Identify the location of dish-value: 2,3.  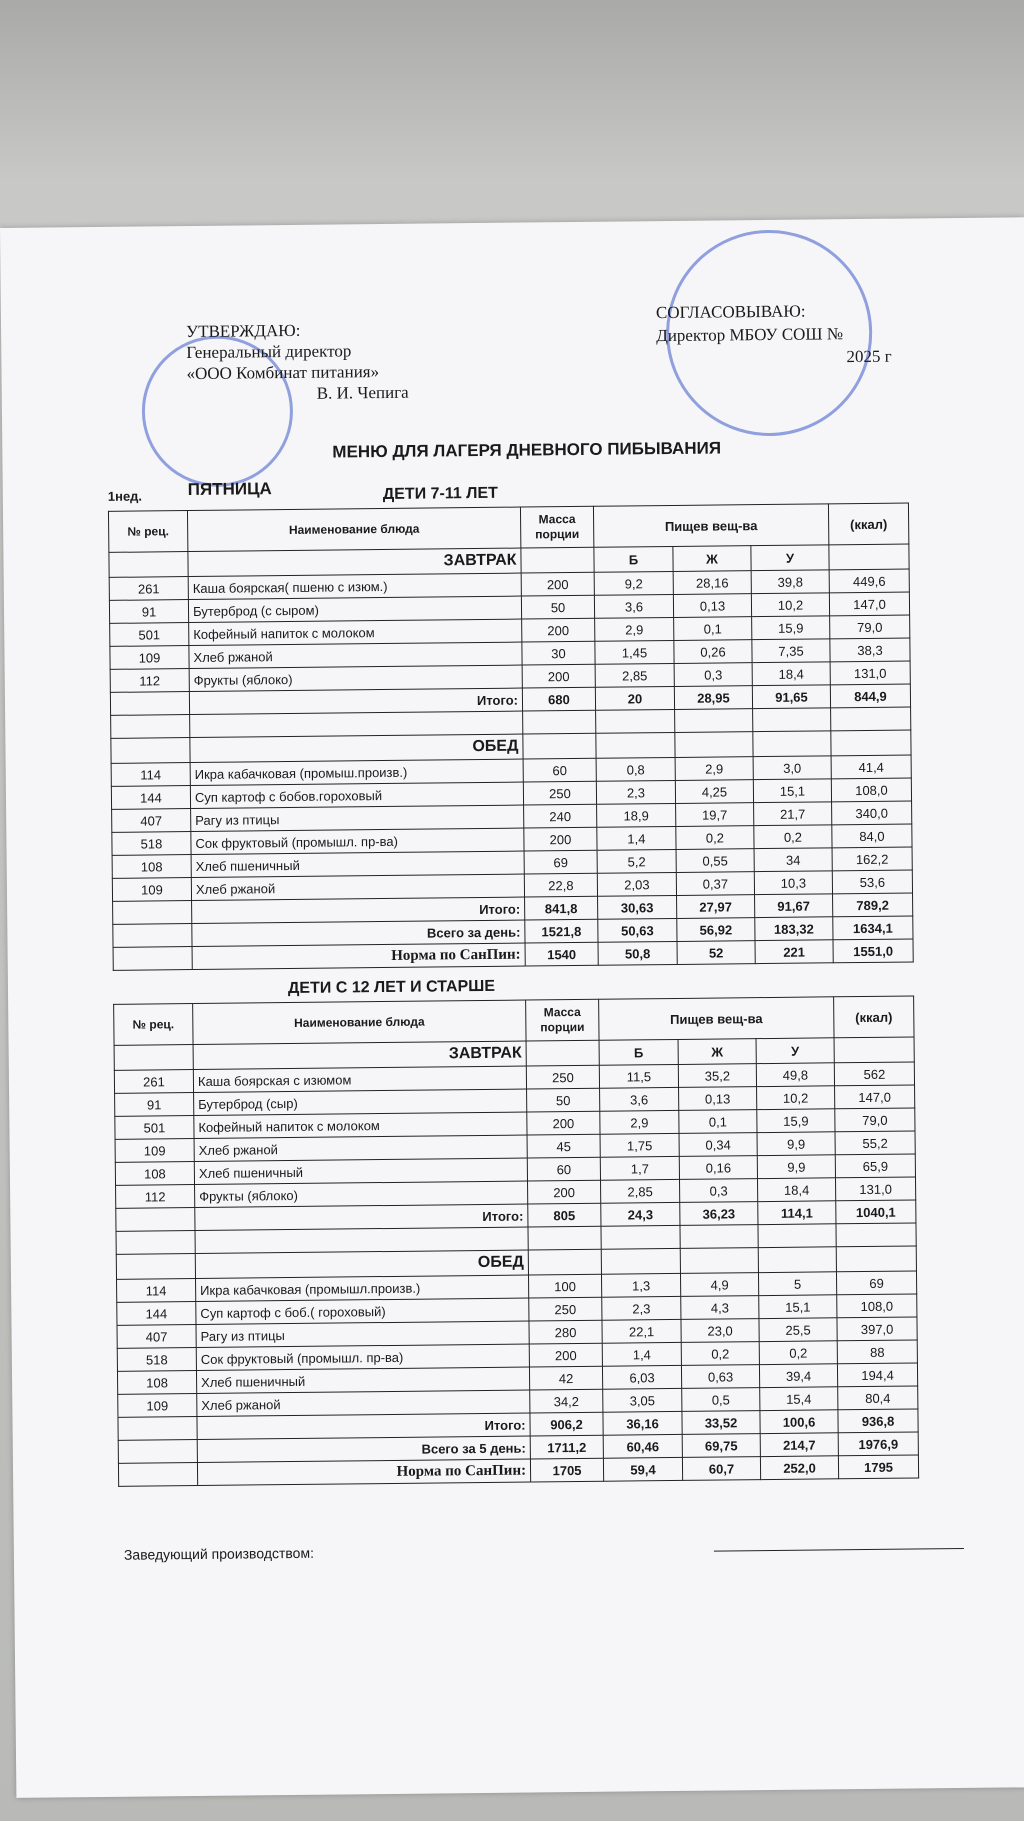
(641, 1308).